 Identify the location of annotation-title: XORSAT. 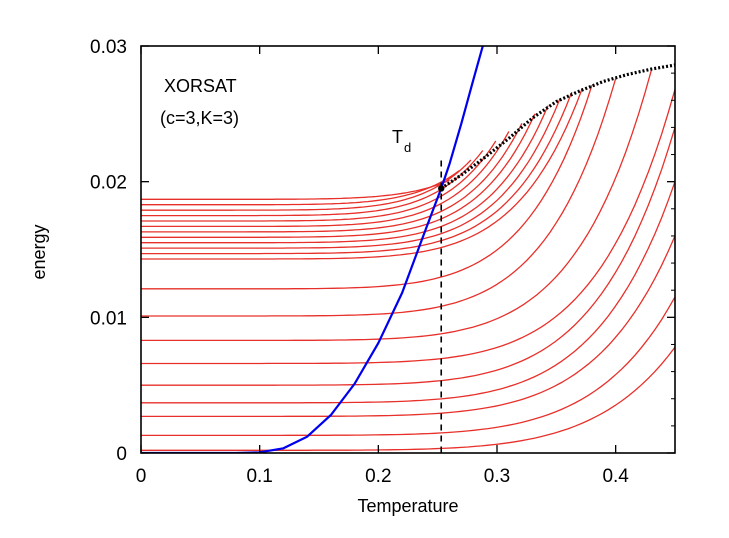
(200, 86).